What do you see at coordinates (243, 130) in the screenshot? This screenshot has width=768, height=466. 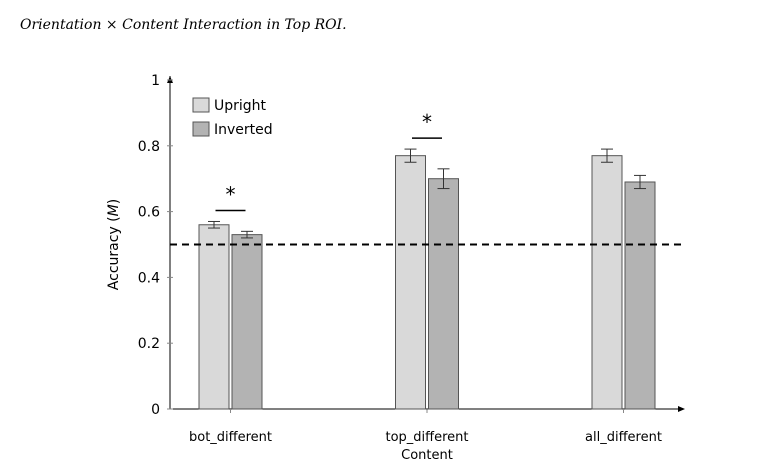 I see `legend-label: Inverted` at bounding box center [243, 130].